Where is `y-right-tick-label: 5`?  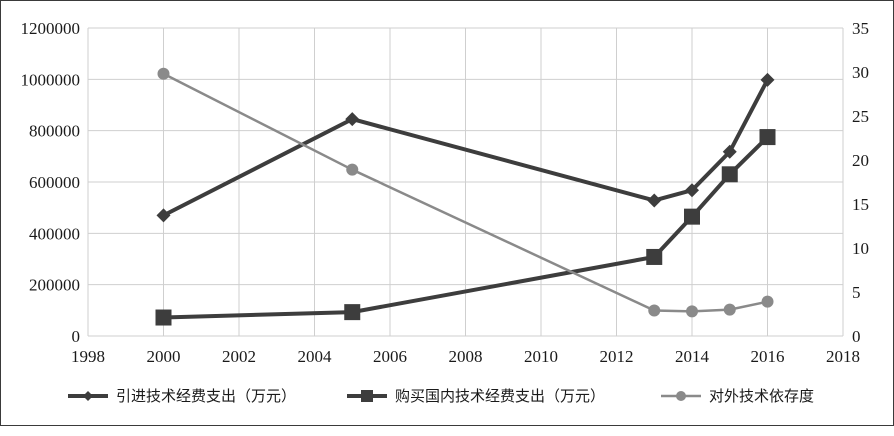 y-right-tick-label: 5 is located at coordinates (856, 292).